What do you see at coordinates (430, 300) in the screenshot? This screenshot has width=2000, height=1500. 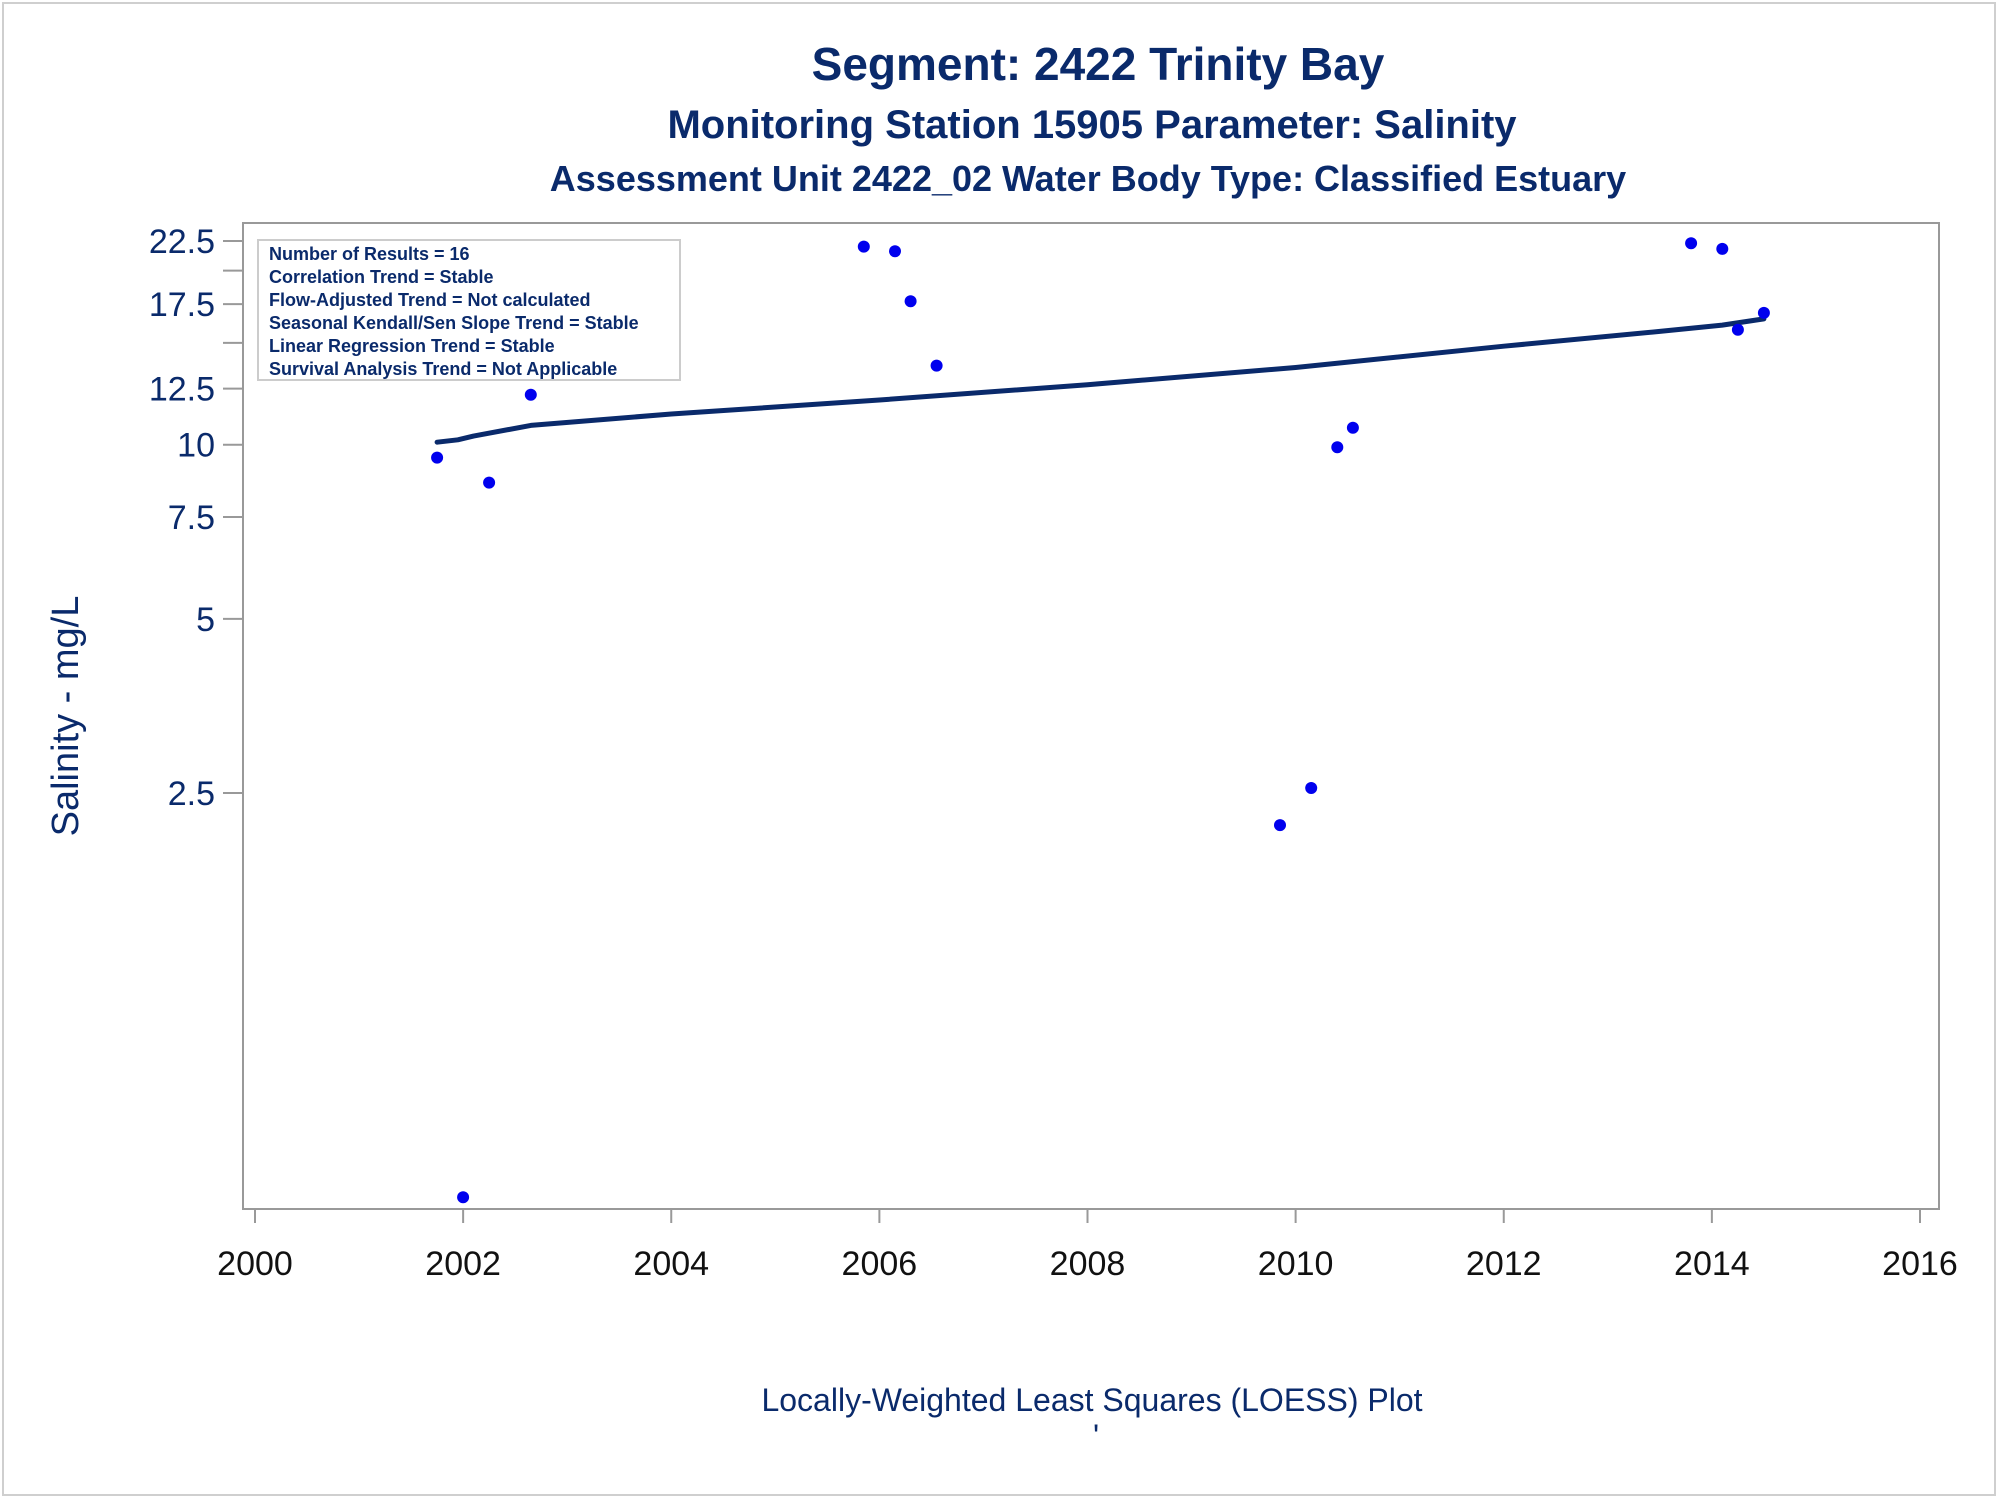 I see `stats-line-flow-adjusted: Flow-Adjusted Trend = Not calculated` at bounding box center [430, 300].